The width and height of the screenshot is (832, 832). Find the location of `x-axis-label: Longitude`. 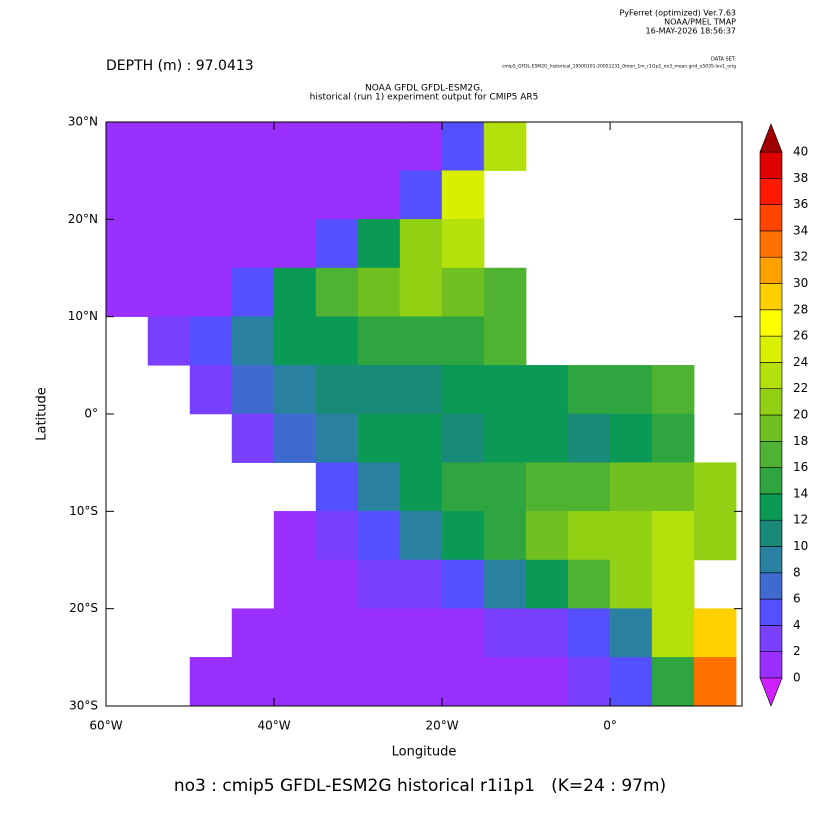

x-axis-label: Longitude is located at coordinates (424, 752).